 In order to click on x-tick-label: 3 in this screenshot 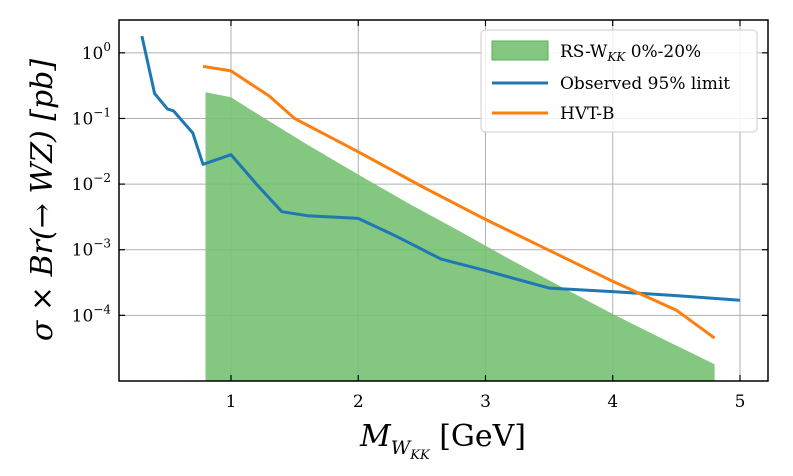, I will do `click(485, 402)`.